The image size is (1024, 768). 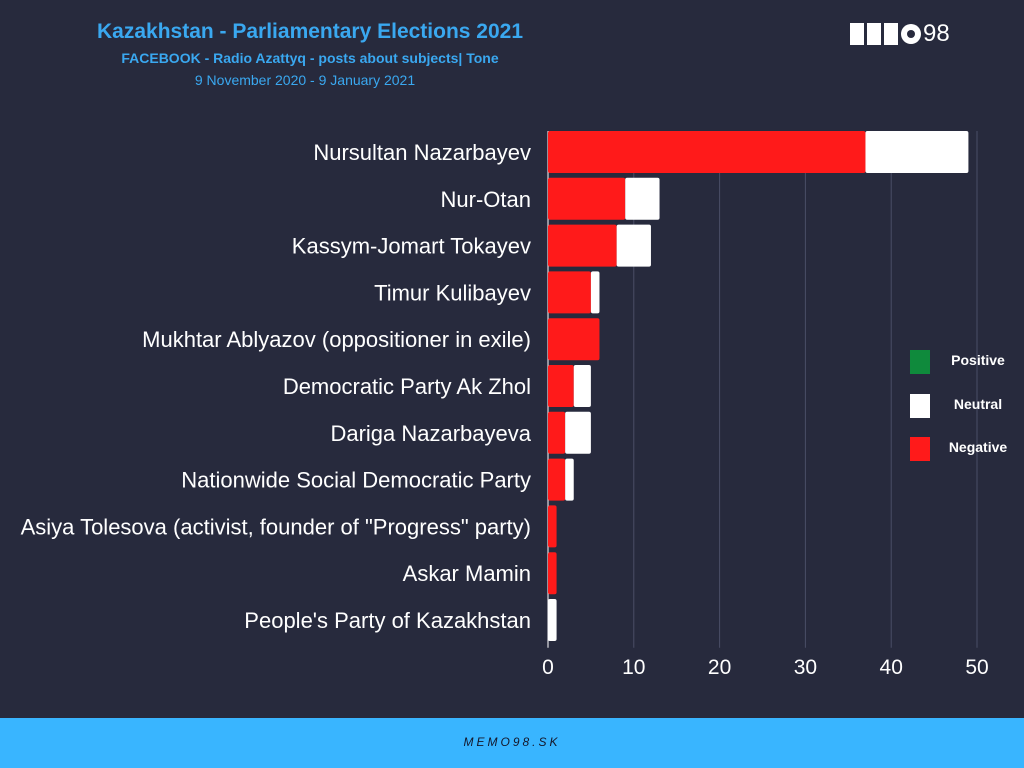 What do you see at coordinates (978, 447) in the screenshot?
I see `legend-label-negative: Negative` at bounding box center [978, 447].